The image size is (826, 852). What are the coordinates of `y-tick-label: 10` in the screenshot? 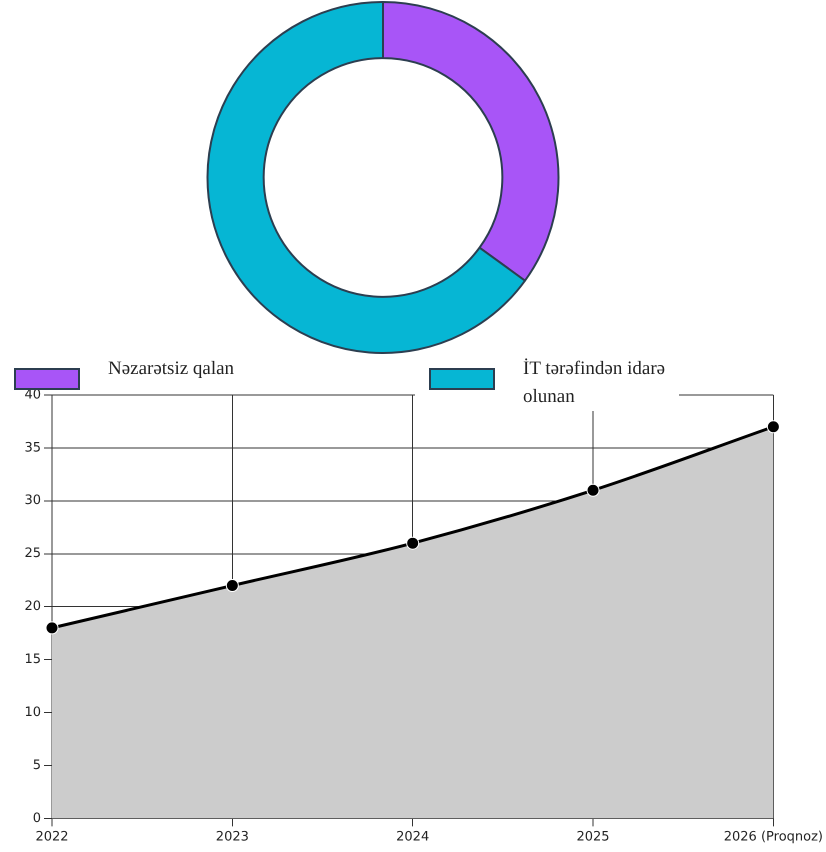 It's located at (32, 712).